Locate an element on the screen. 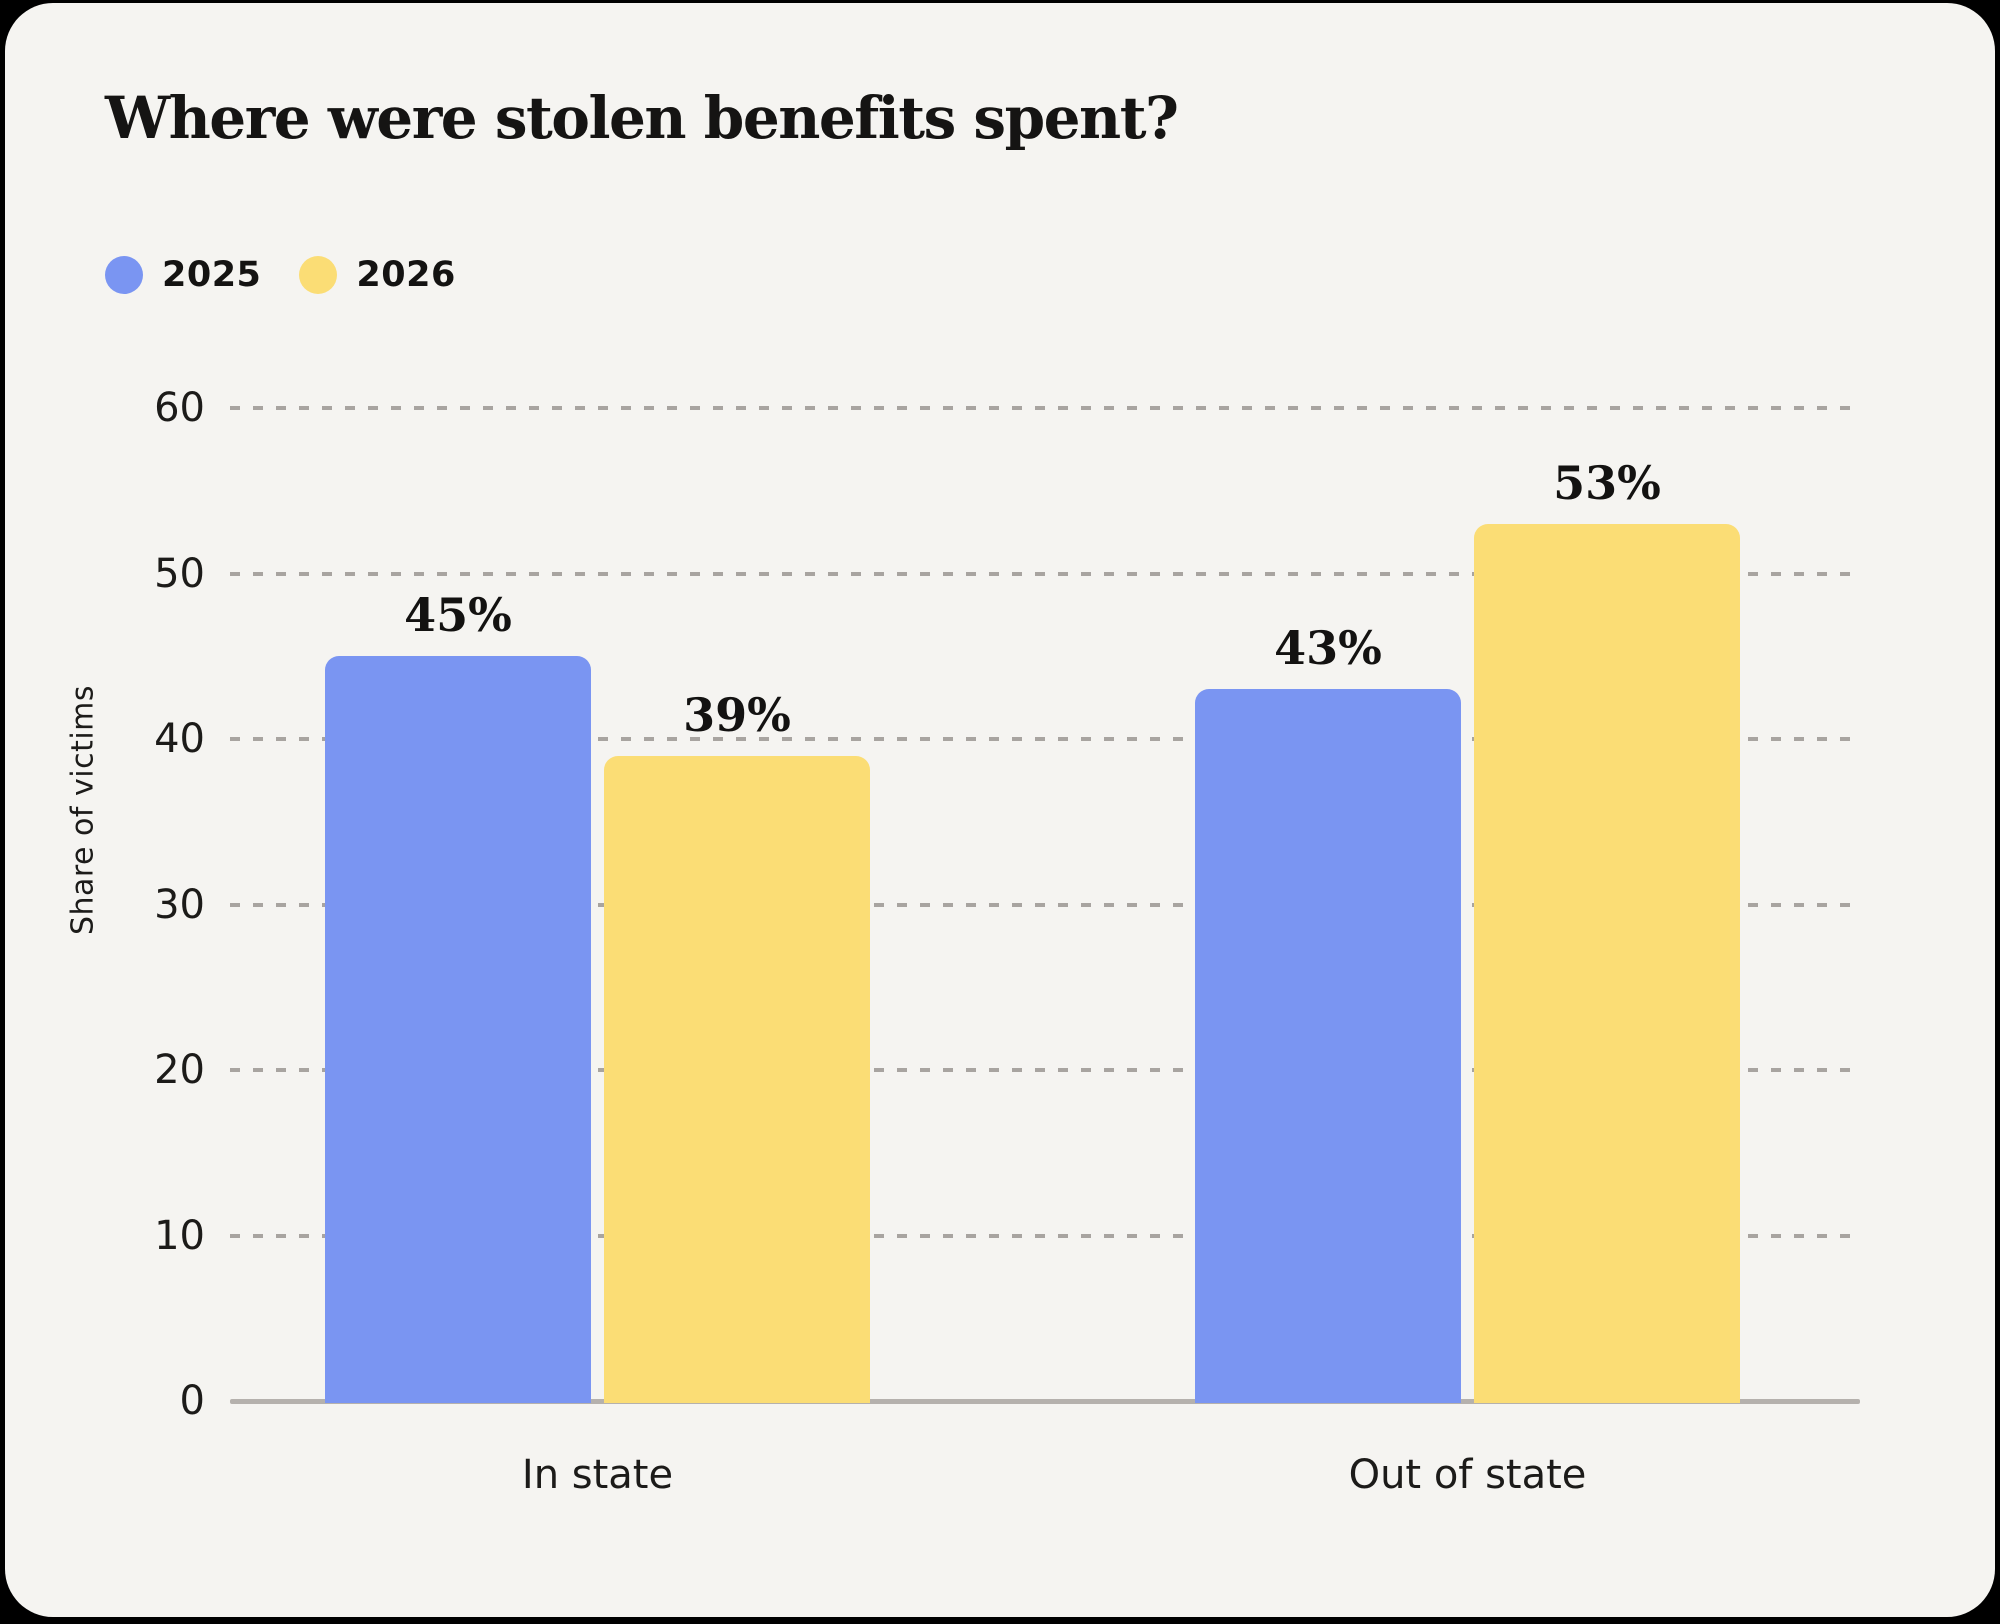  legend-item-2026: 2026 is located at coordinates (377, 275).